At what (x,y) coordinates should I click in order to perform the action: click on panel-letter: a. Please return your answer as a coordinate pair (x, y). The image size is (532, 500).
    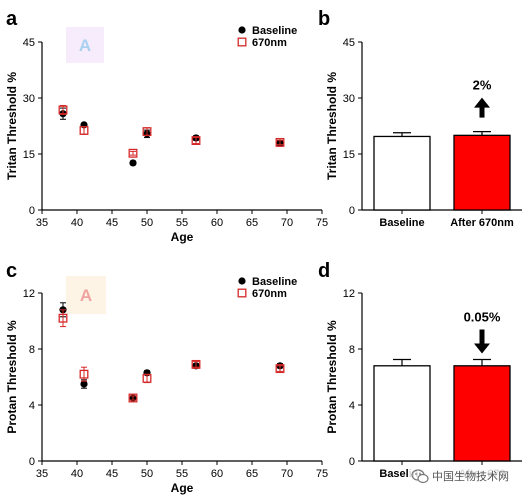
    Looking at the image, I should click on (12, 19).